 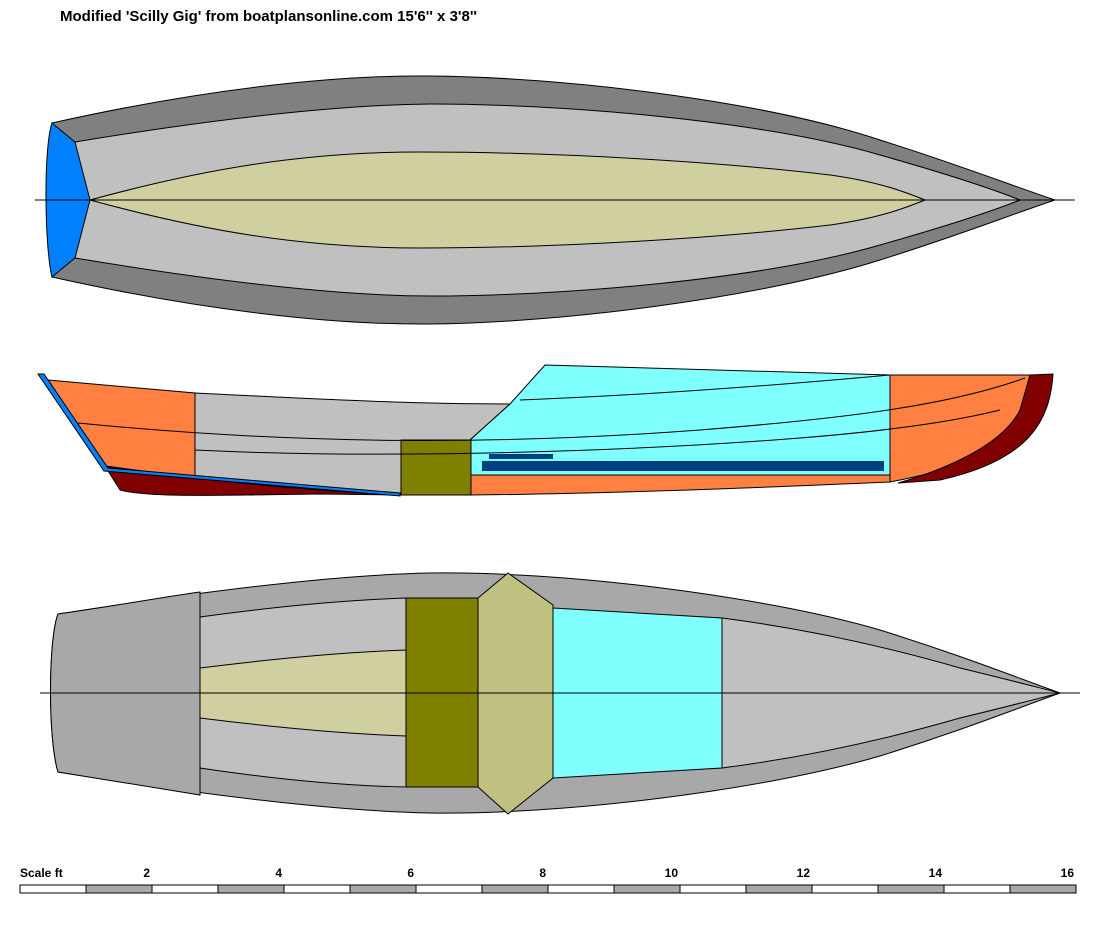 What do you see at coordinates (683, 466) in the screenshot?
I see `bench-navy-long` at bounding box center [683, 466].